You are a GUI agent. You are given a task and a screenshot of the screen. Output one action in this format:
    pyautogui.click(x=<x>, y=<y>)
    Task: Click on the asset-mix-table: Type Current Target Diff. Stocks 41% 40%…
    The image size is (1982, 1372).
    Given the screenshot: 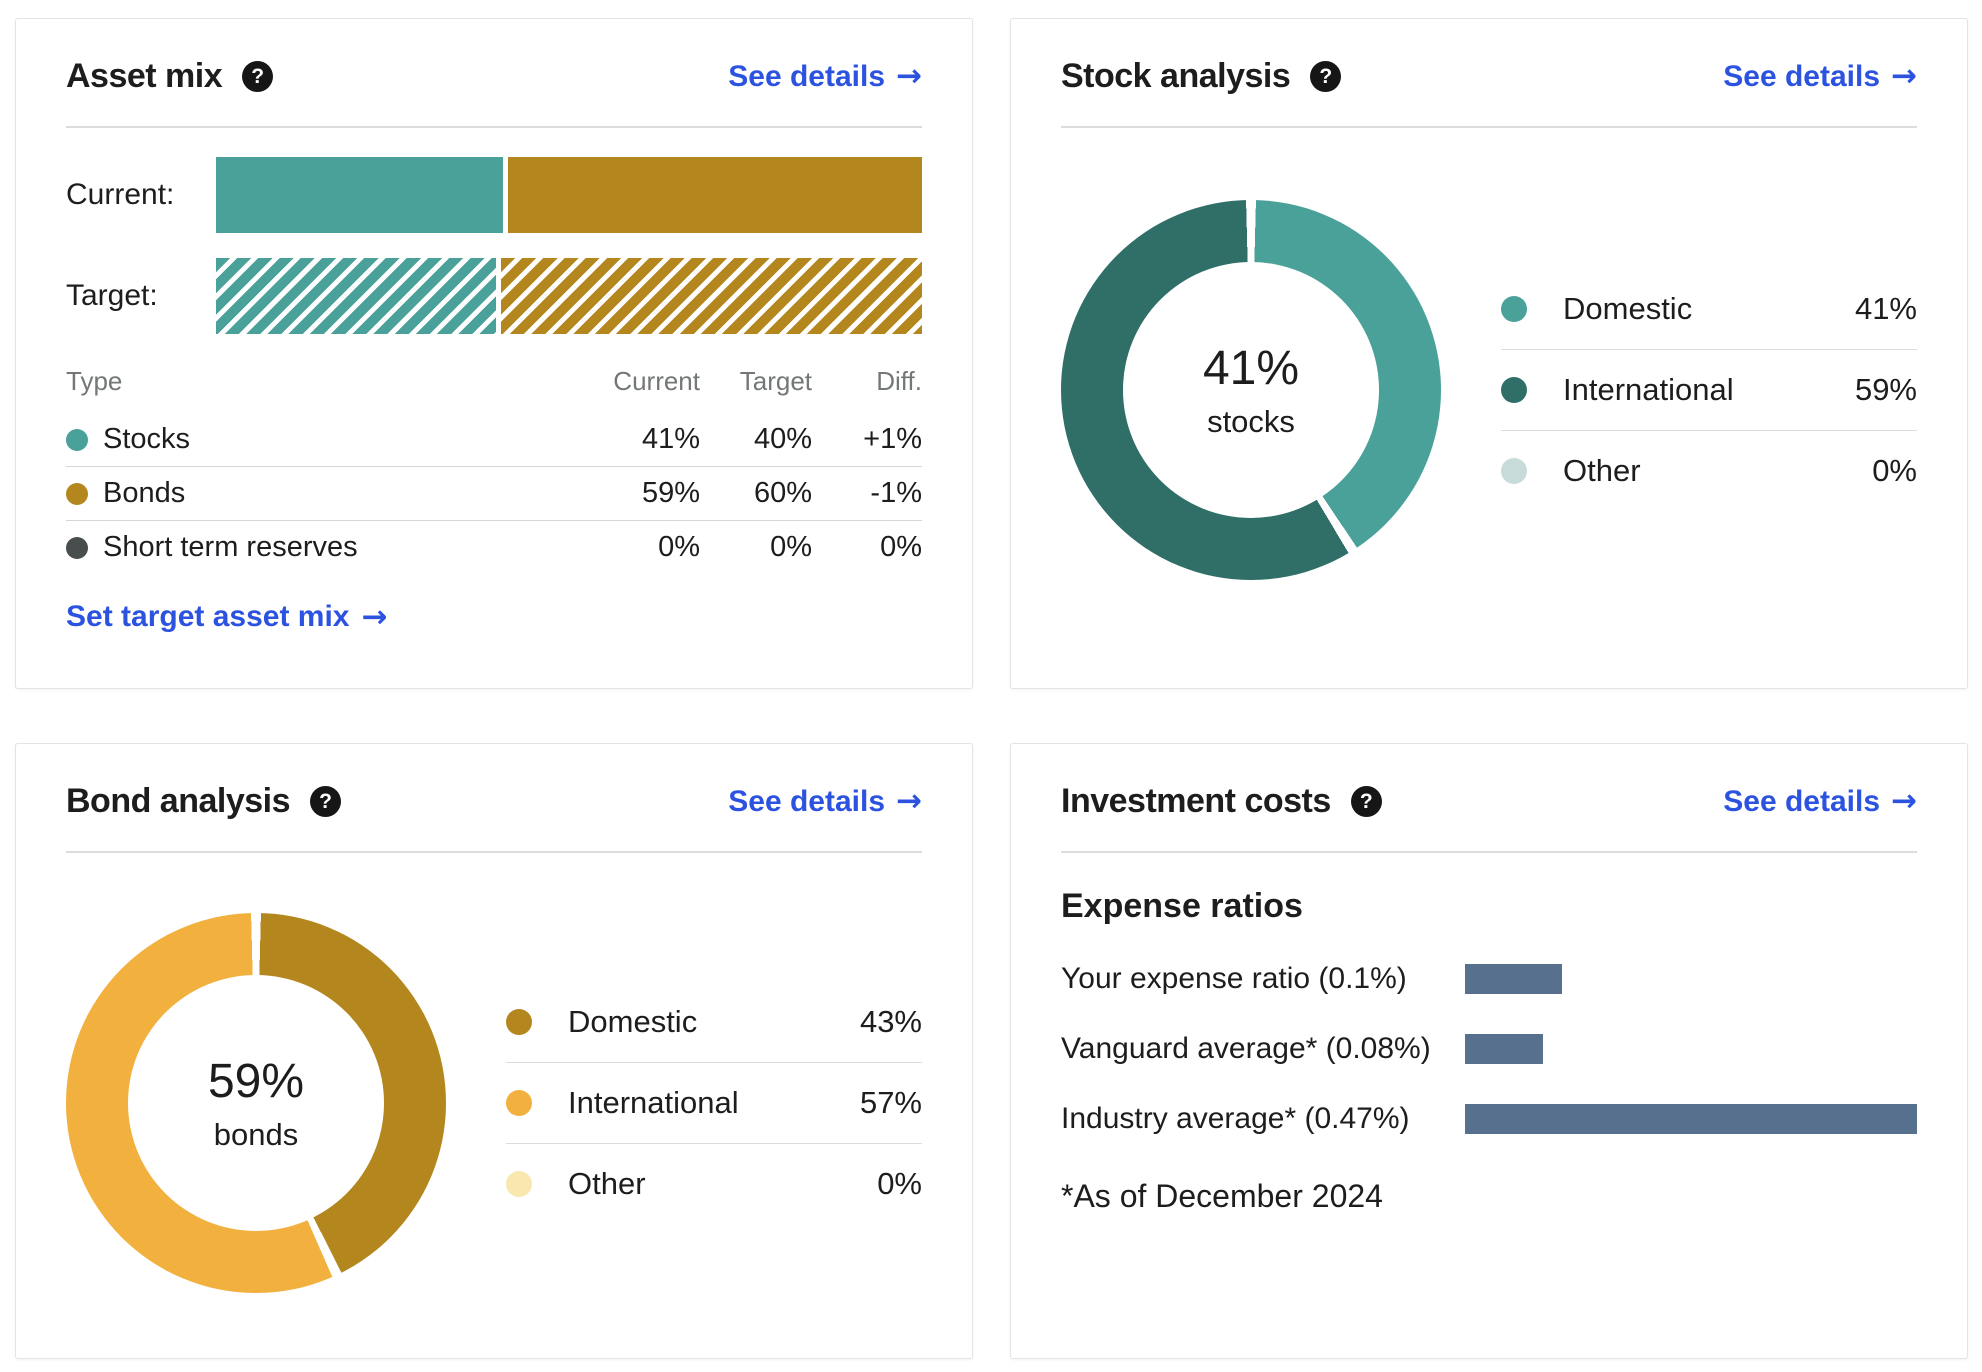 What is the action you would take?
    pyautogui.click(x=494, y=470)
    